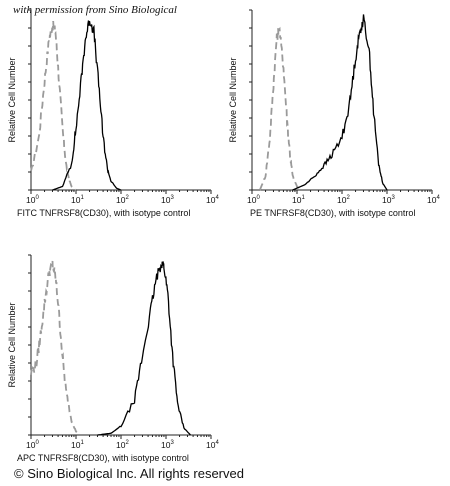 This screenshot has height=486, width=450. What do you see at coordinates (95, 10) in the screenshot?
I see `watermark-text: with permission from Sino Biological` at bounding box center [95, 10].